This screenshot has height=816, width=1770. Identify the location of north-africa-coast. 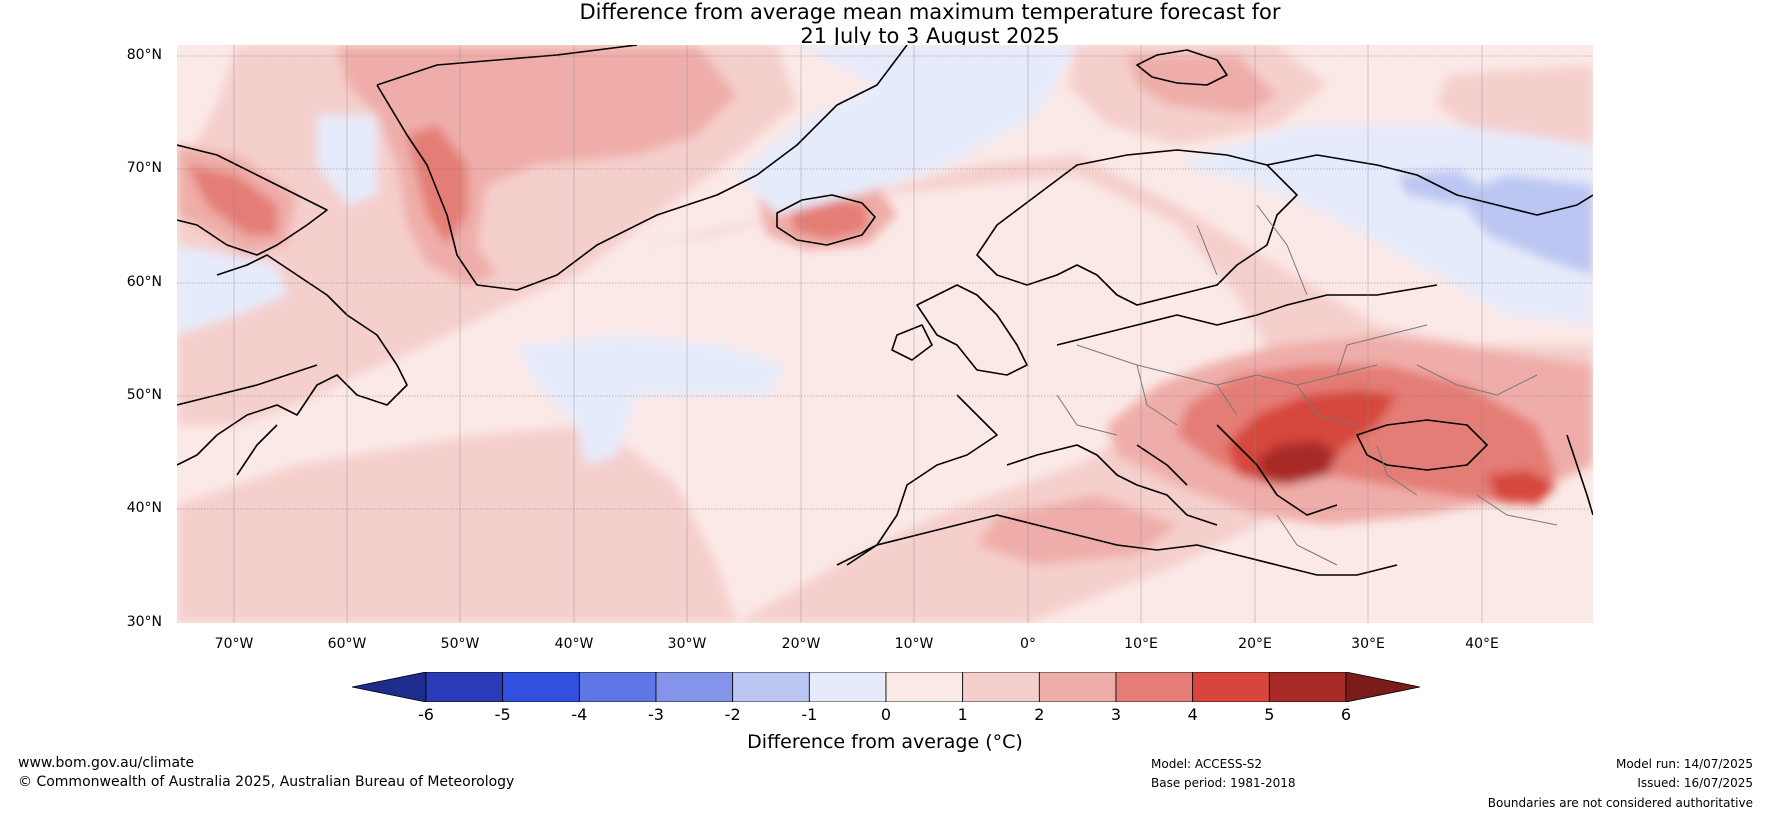
(1117, 545).